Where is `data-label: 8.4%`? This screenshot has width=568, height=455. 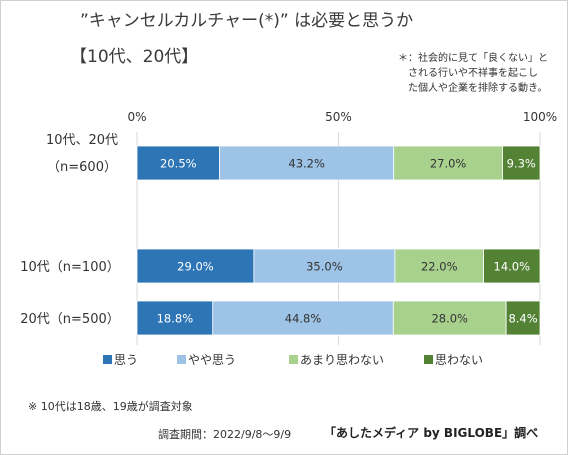
data-label: 8.4% is located at coordinates (522, 319).